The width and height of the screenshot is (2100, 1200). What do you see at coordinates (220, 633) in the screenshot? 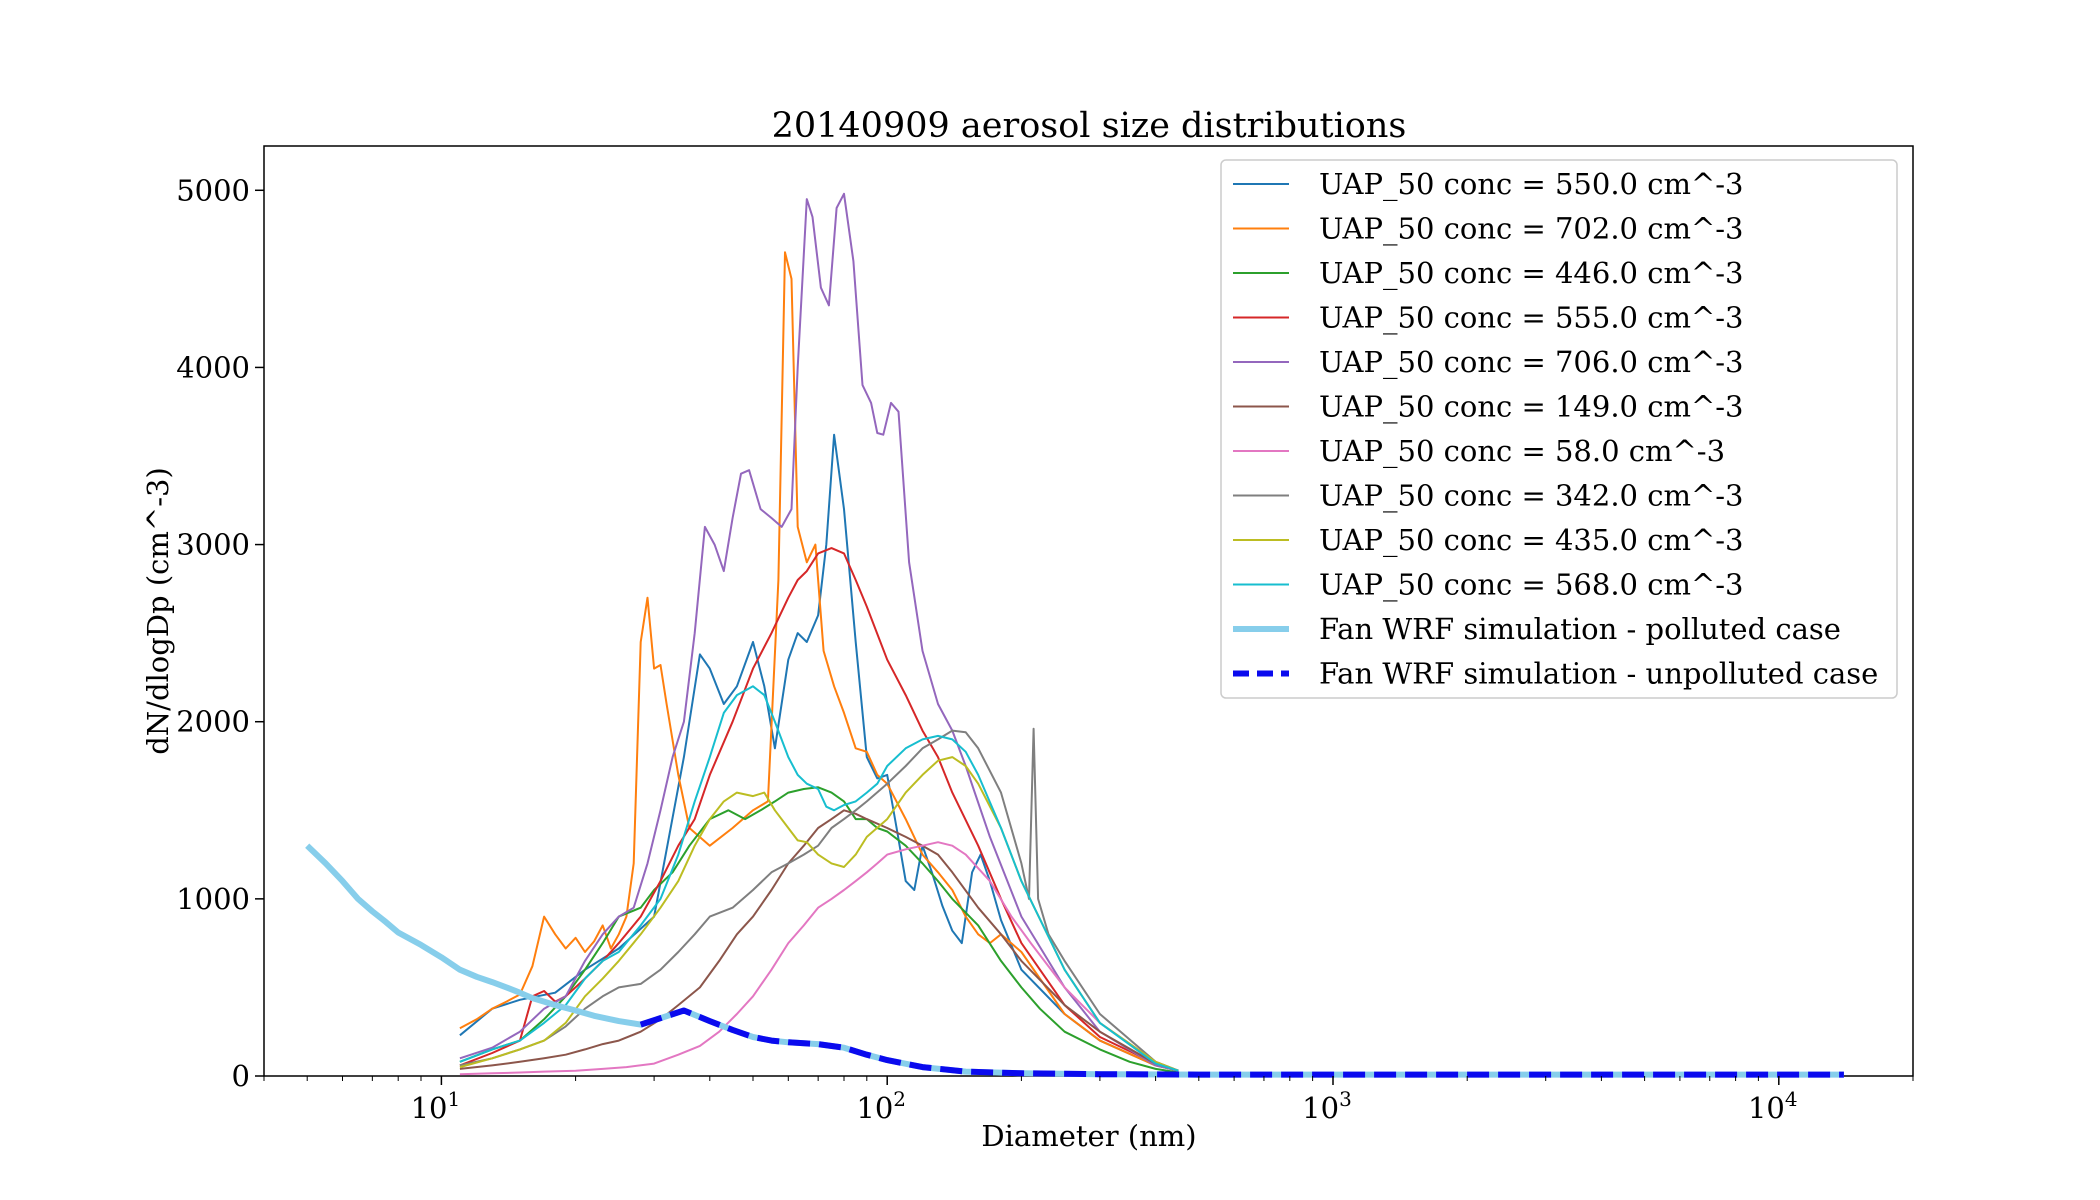
I see `y-axis-ticks: 0 1000 2000 3000 4000 5000` at bounding box center [220, 633].